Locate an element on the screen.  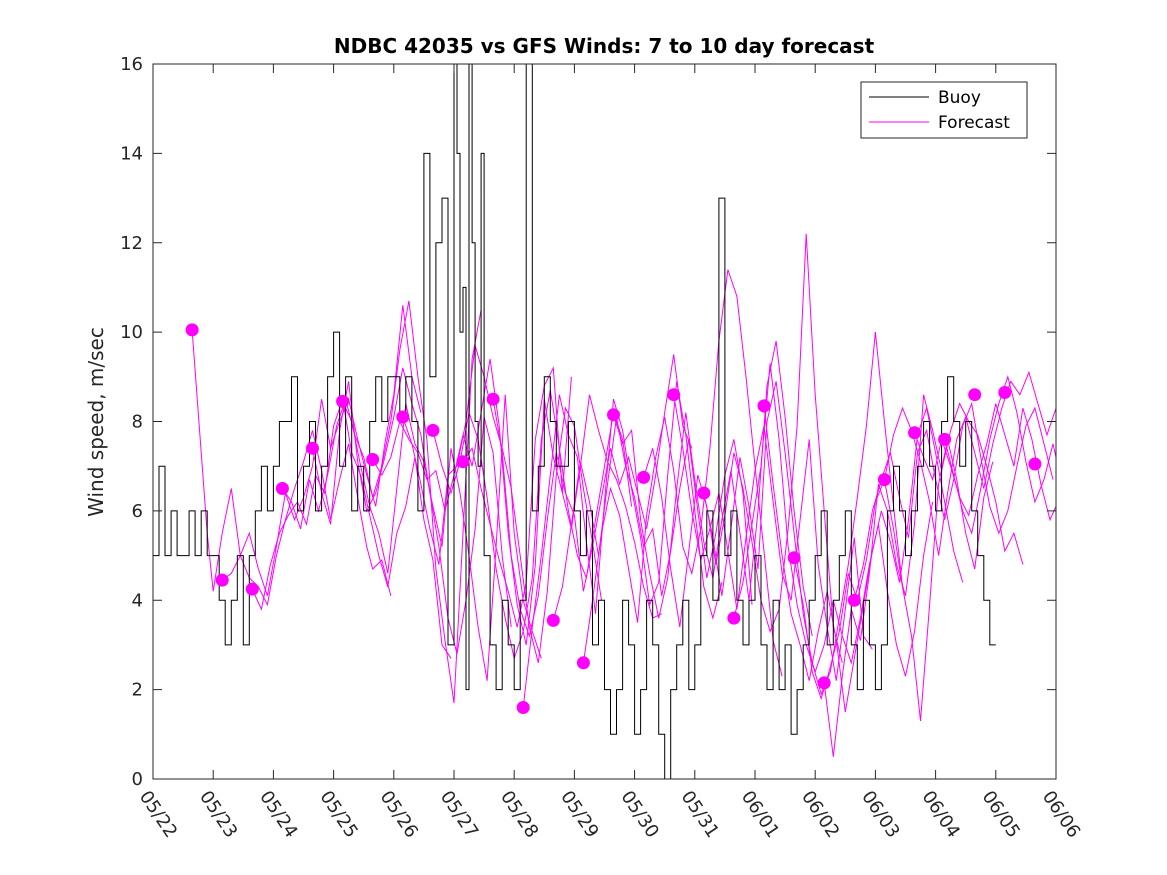
x-tick-label: 06/02 is located at coordinates (820, 814).